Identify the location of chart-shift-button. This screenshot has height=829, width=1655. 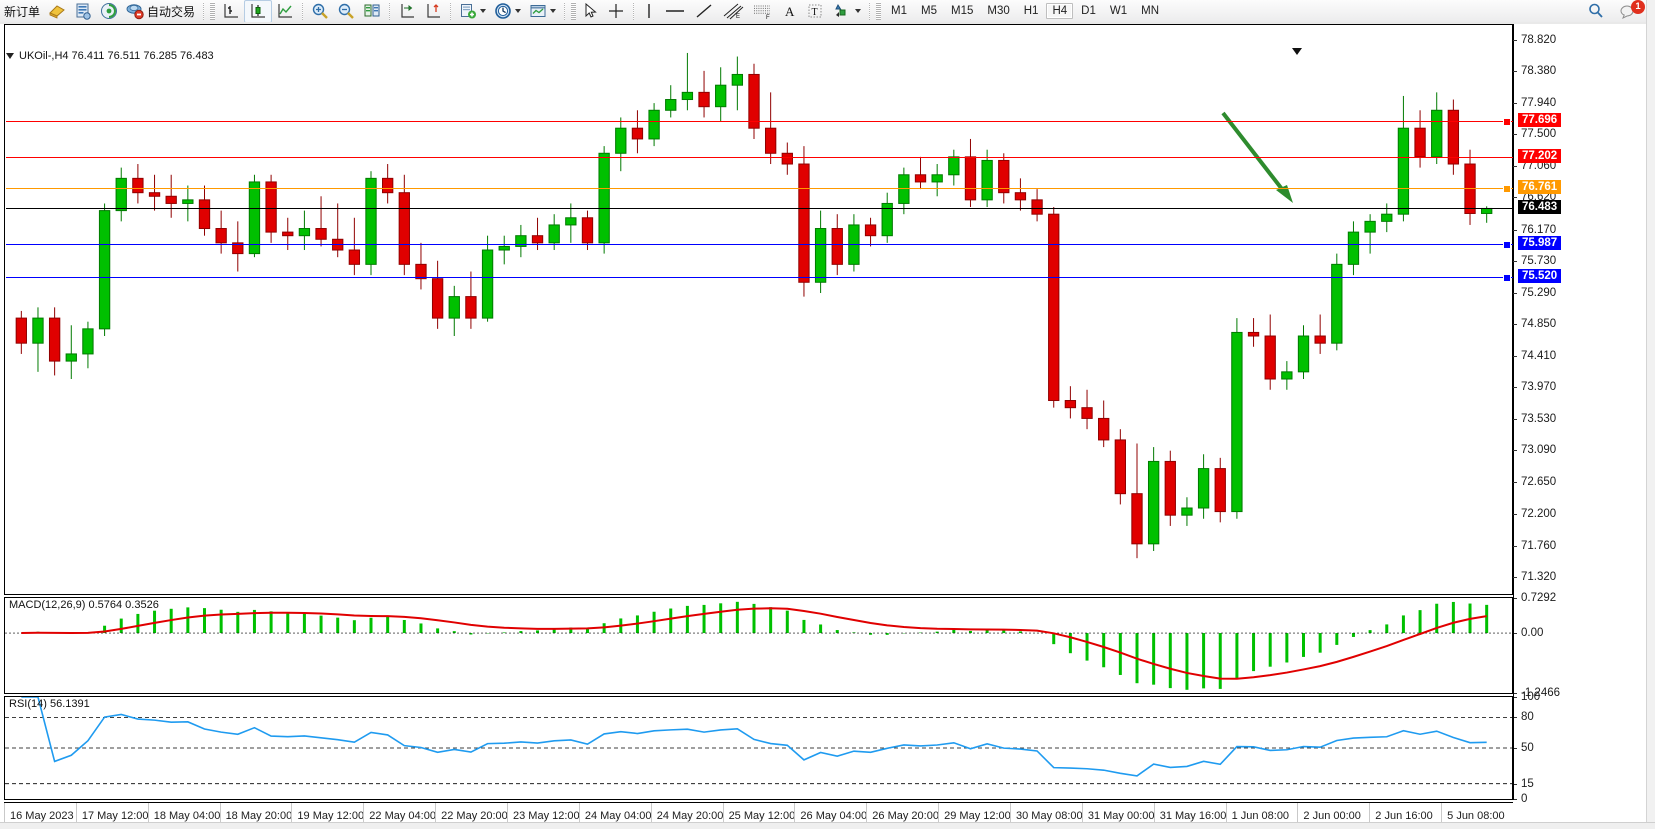
(407, 11).